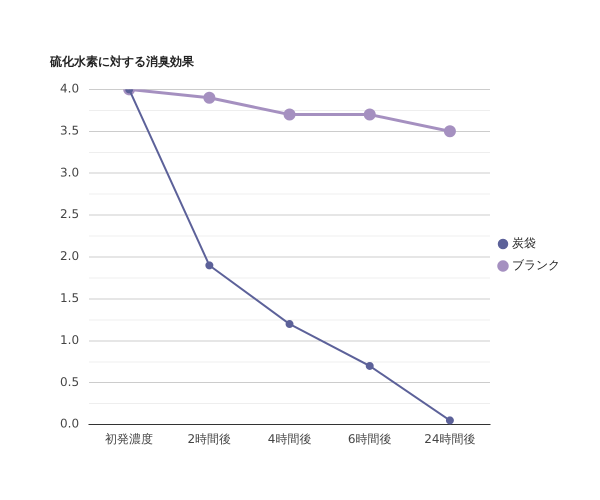 This screenshot has width=600, height=500. I want to click on chart-title: 硫化水素に対する消臭効果, so click(122, 61).